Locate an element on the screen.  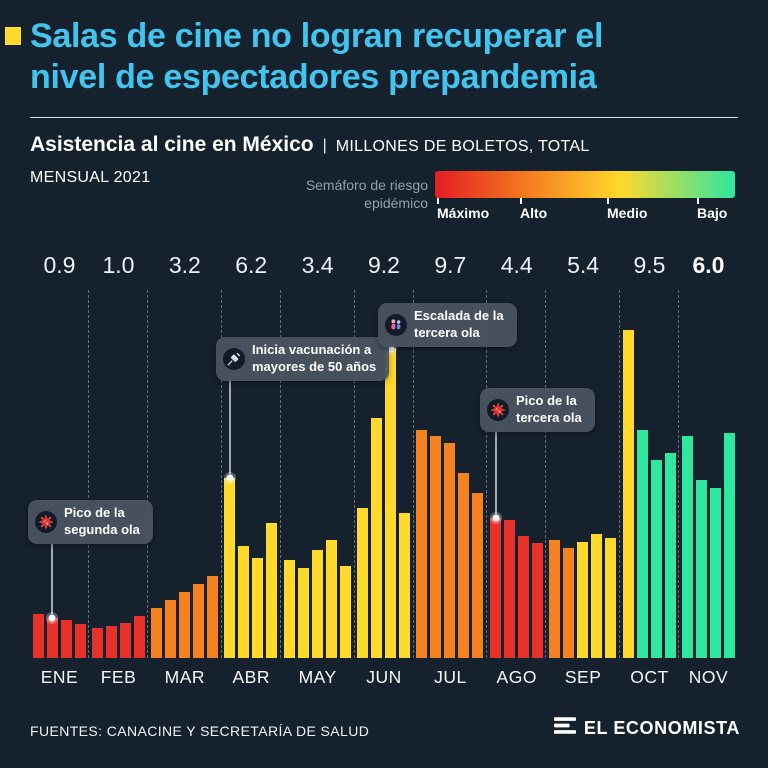
monthly-total: 6.2 is located at coordinates (251, 265).